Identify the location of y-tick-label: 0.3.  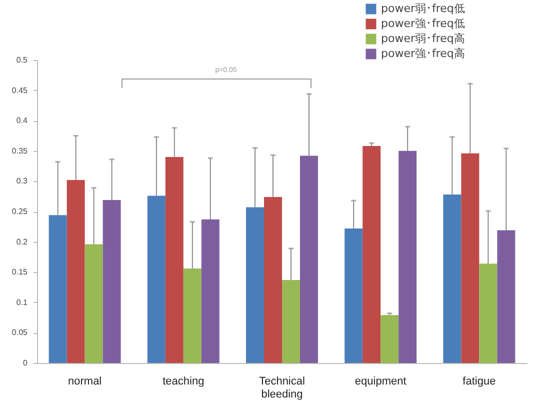
(22, 181).